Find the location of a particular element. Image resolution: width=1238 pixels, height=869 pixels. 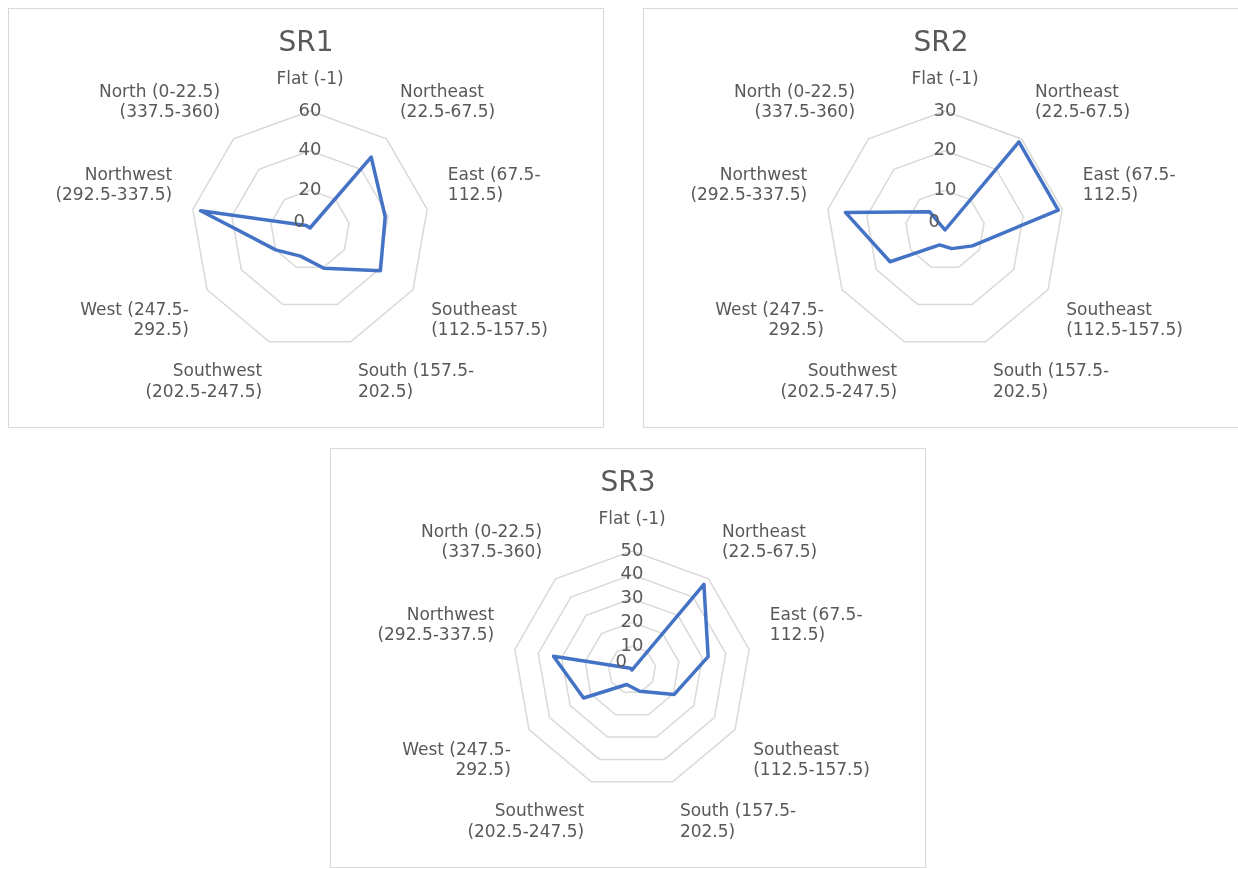

chart-title: SR2 is located at coordinates (941, 42).